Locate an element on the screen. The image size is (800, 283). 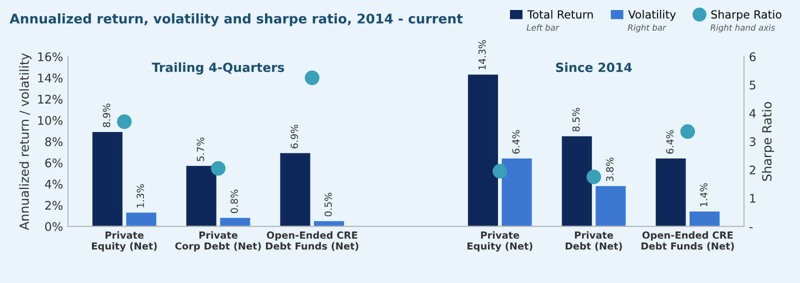
data-label: 0.8% is located at coordinates (234, 202).